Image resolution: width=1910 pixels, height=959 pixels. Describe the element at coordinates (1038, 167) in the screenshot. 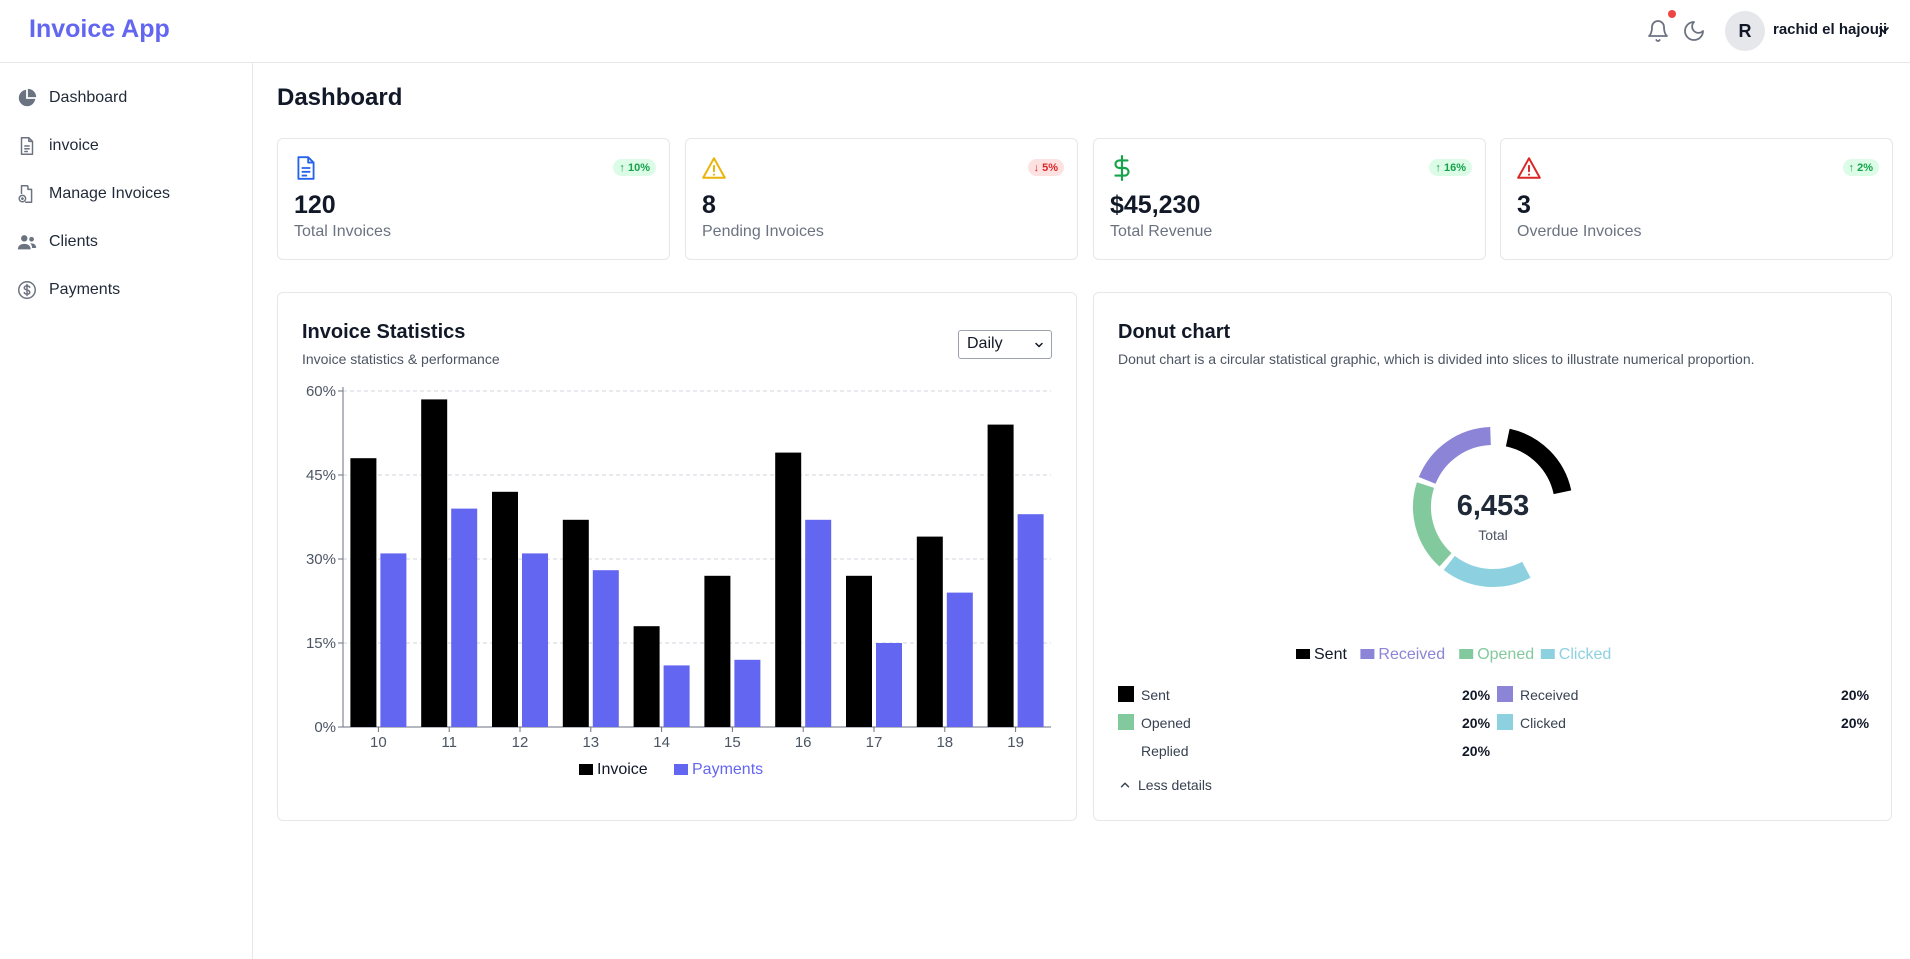

I see `arrow-down-icon: ↓` at that location.